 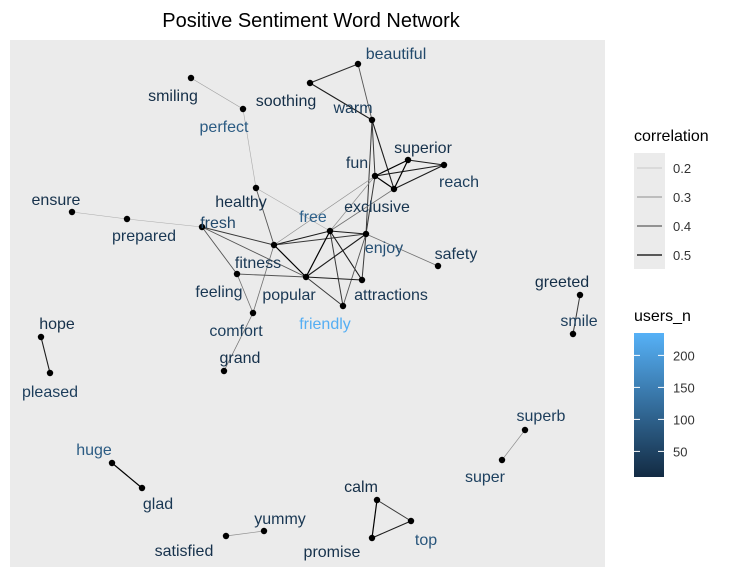 What do you see at coordinates (265, 216) in the screenshot?
I see `edge-healthy-fitness` at bounding box center [265, 216].